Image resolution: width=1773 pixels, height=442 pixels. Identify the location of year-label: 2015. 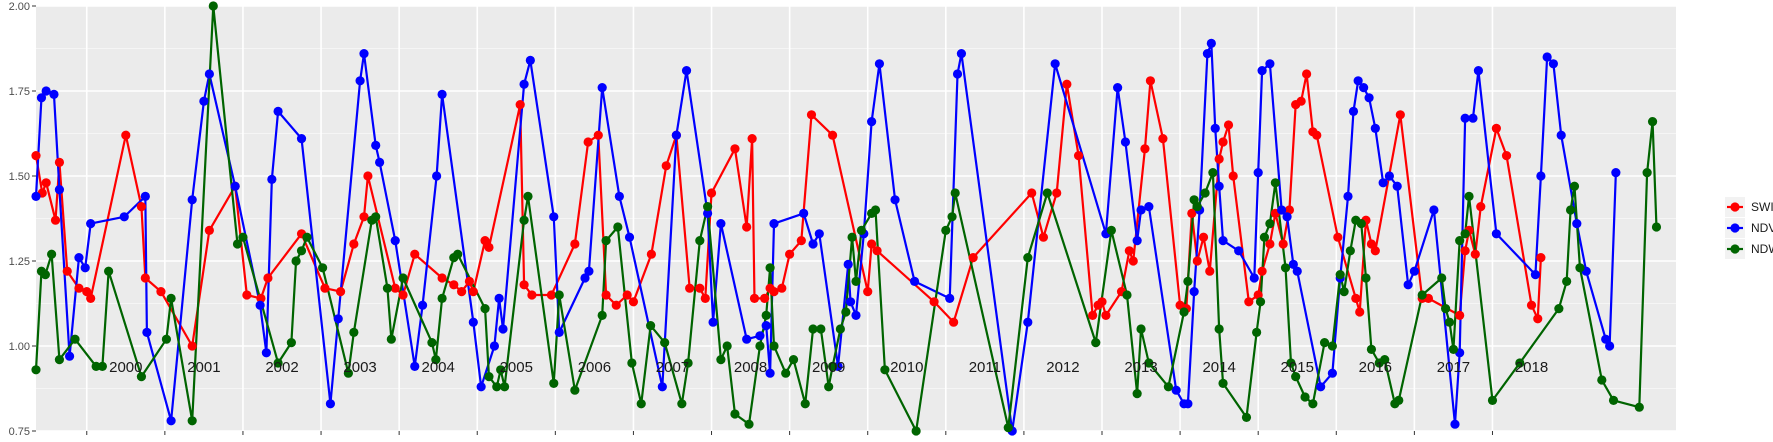
(1297, 367).